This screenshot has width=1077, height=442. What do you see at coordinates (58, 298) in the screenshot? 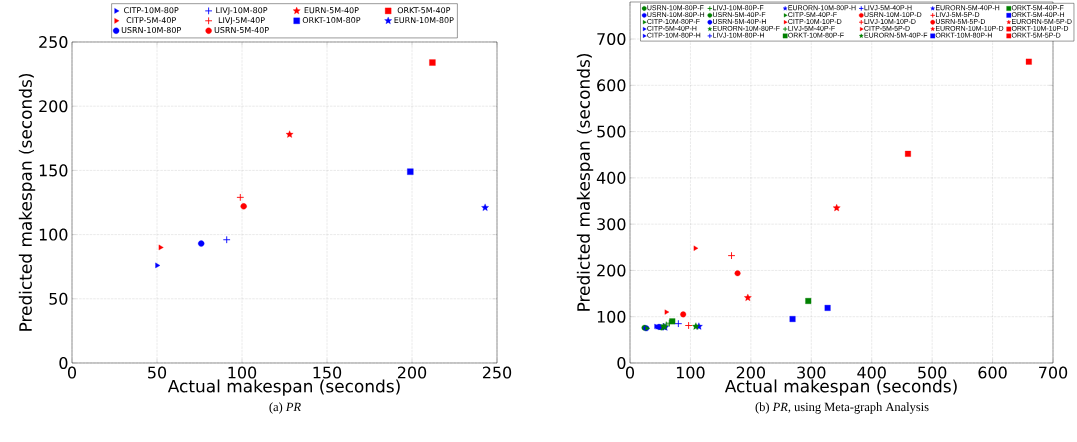
I see `y-tick-label: 50` at bounding box center [58, 298].